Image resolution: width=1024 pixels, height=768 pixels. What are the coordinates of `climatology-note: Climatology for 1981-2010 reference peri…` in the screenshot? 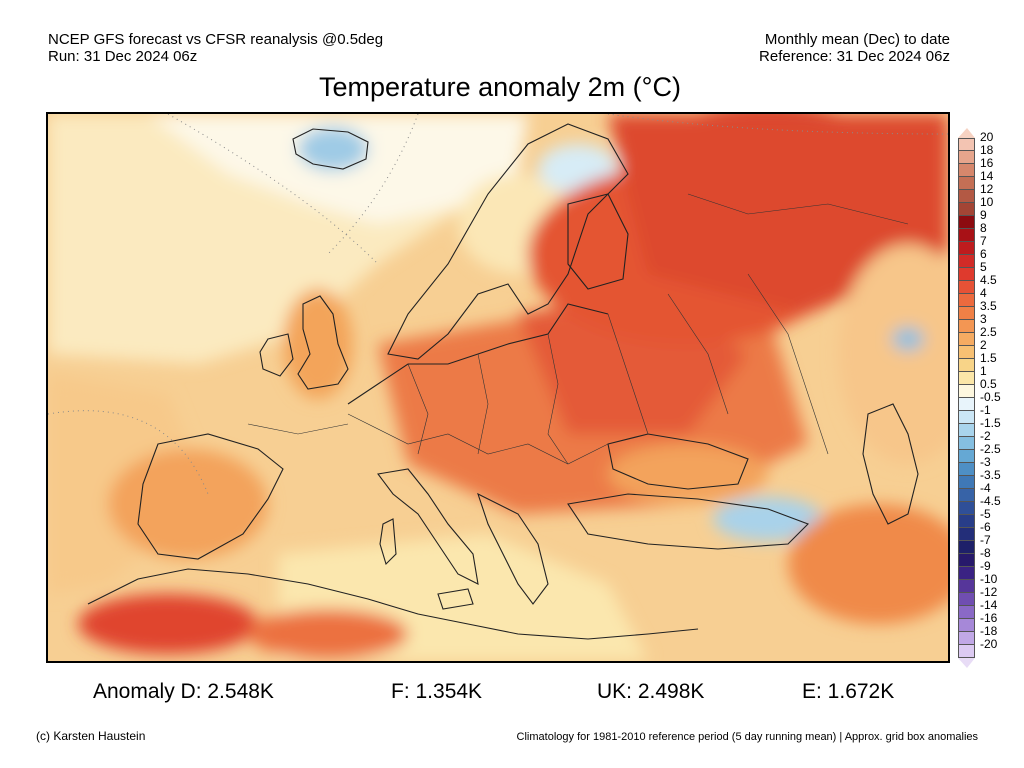 It's located at (747, 737).